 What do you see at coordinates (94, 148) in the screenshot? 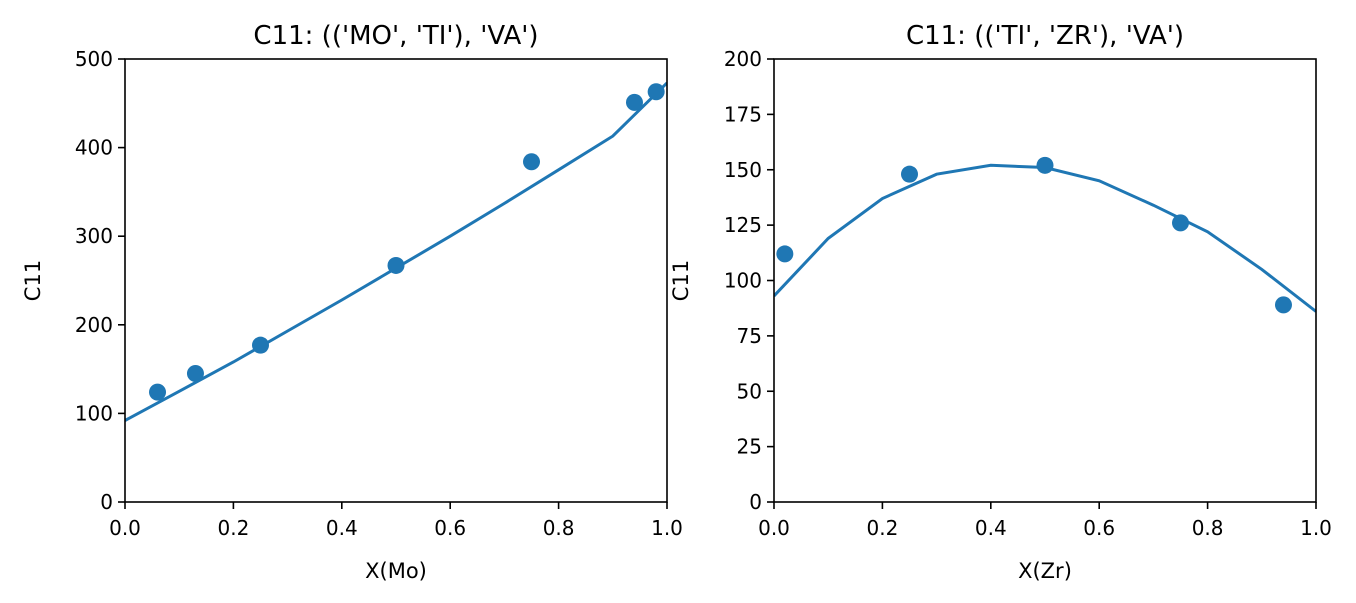
I see `y-tick-label: 400` at bounding box center [94, 148].